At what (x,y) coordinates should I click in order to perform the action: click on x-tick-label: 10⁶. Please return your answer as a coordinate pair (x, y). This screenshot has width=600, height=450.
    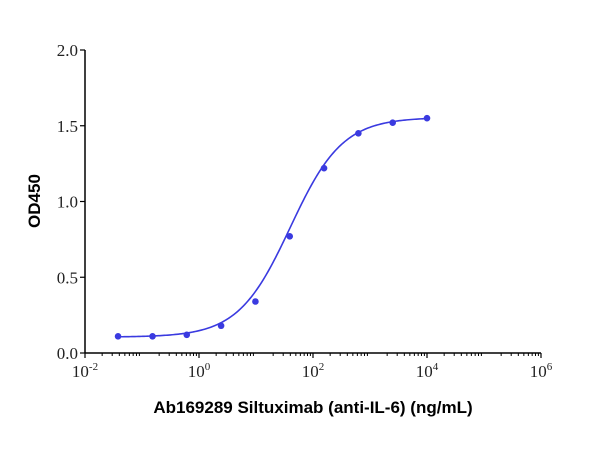
    Looking at the image, I should click on (541, 371).